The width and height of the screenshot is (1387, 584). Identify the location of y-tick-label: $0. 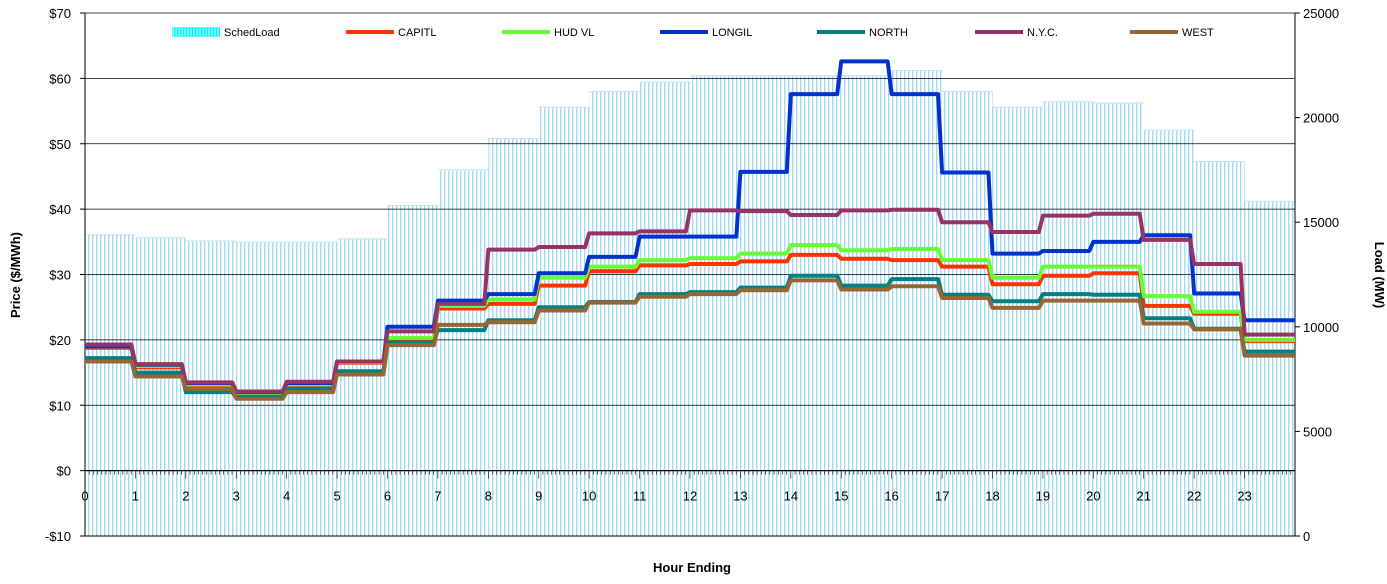
(64, 471).